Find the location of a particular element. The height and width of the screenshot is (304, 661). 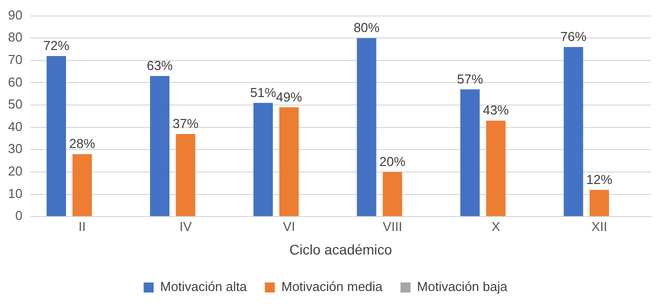

y-tick-label: 10 is located at coordinates (15, 193).